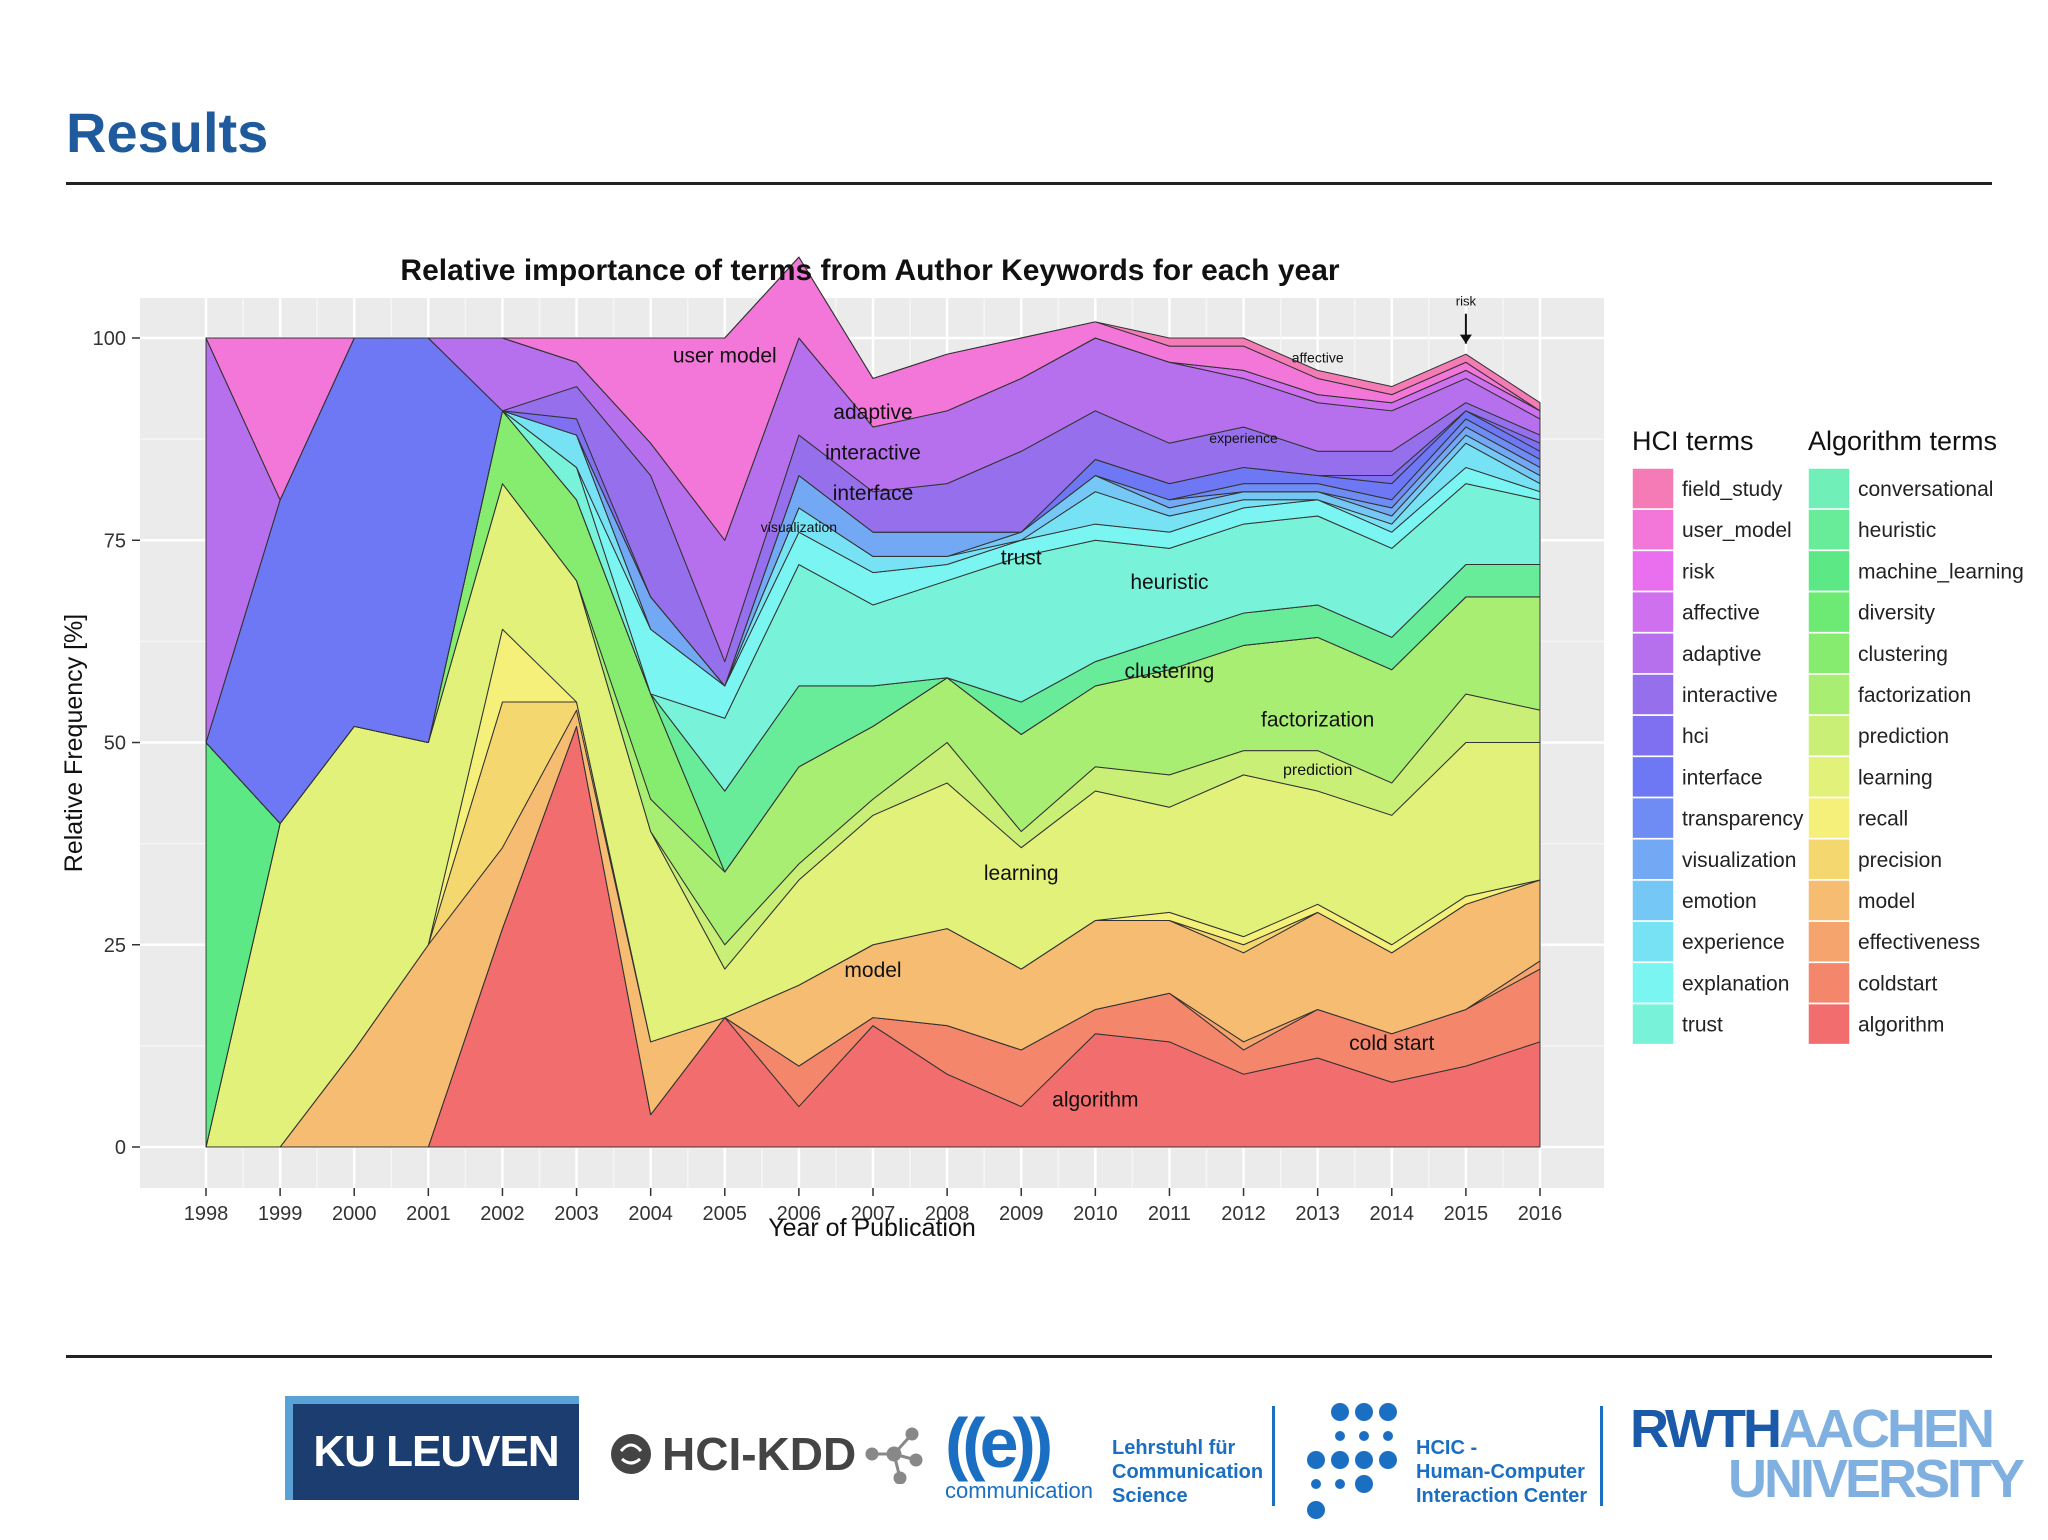 This screenshot has height=1540, width=2048. Describe the element at coordinates (1721, 654) in the screenshot. I see `legend-item-label: adaptive` at that location.